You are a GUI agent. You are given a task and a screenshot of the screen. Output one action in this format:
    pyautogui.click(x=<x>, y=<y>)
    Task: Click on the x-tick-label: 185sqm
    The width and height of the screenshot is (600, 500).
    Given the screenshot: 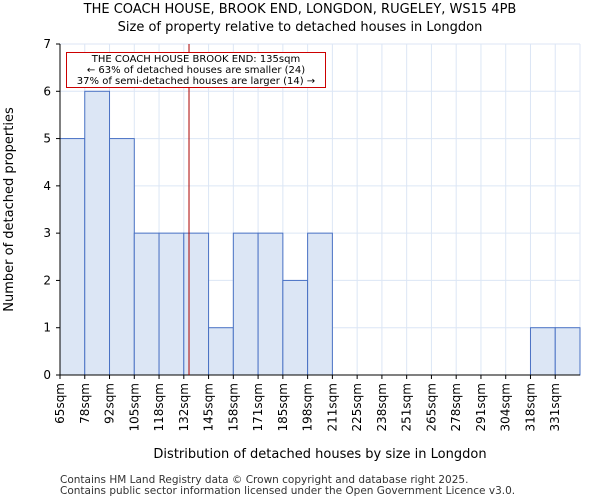 What is the action you would take?
    pyautogui.click(x=283, y=407)
    